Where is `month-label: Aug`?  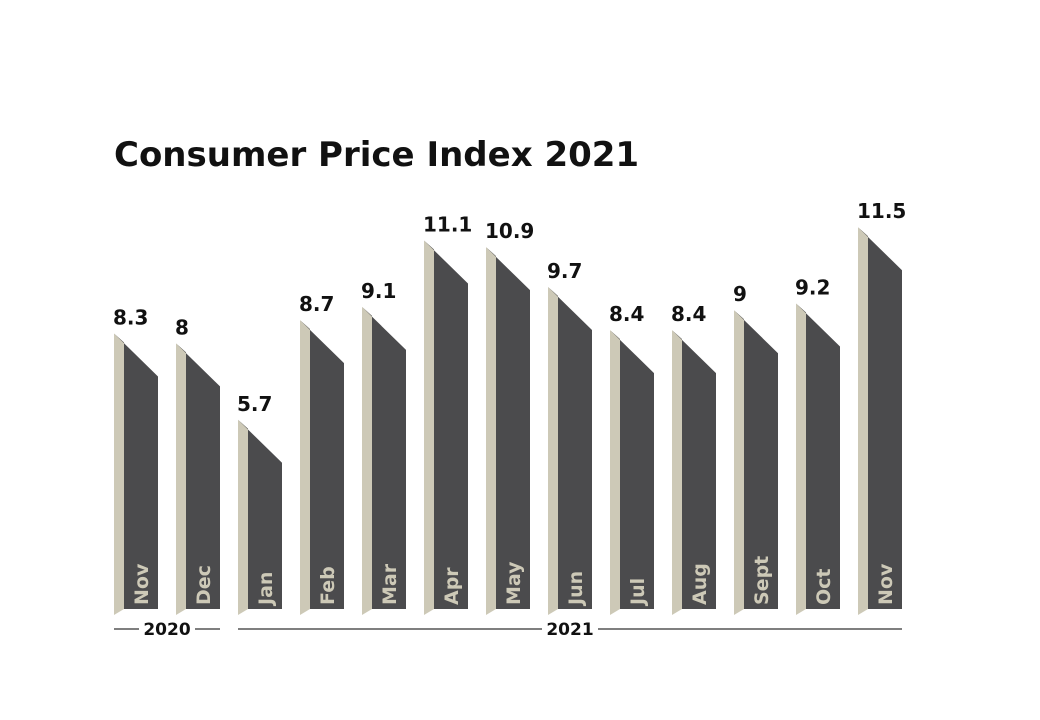 month-label: Aug is located at coordinates (700, 584).